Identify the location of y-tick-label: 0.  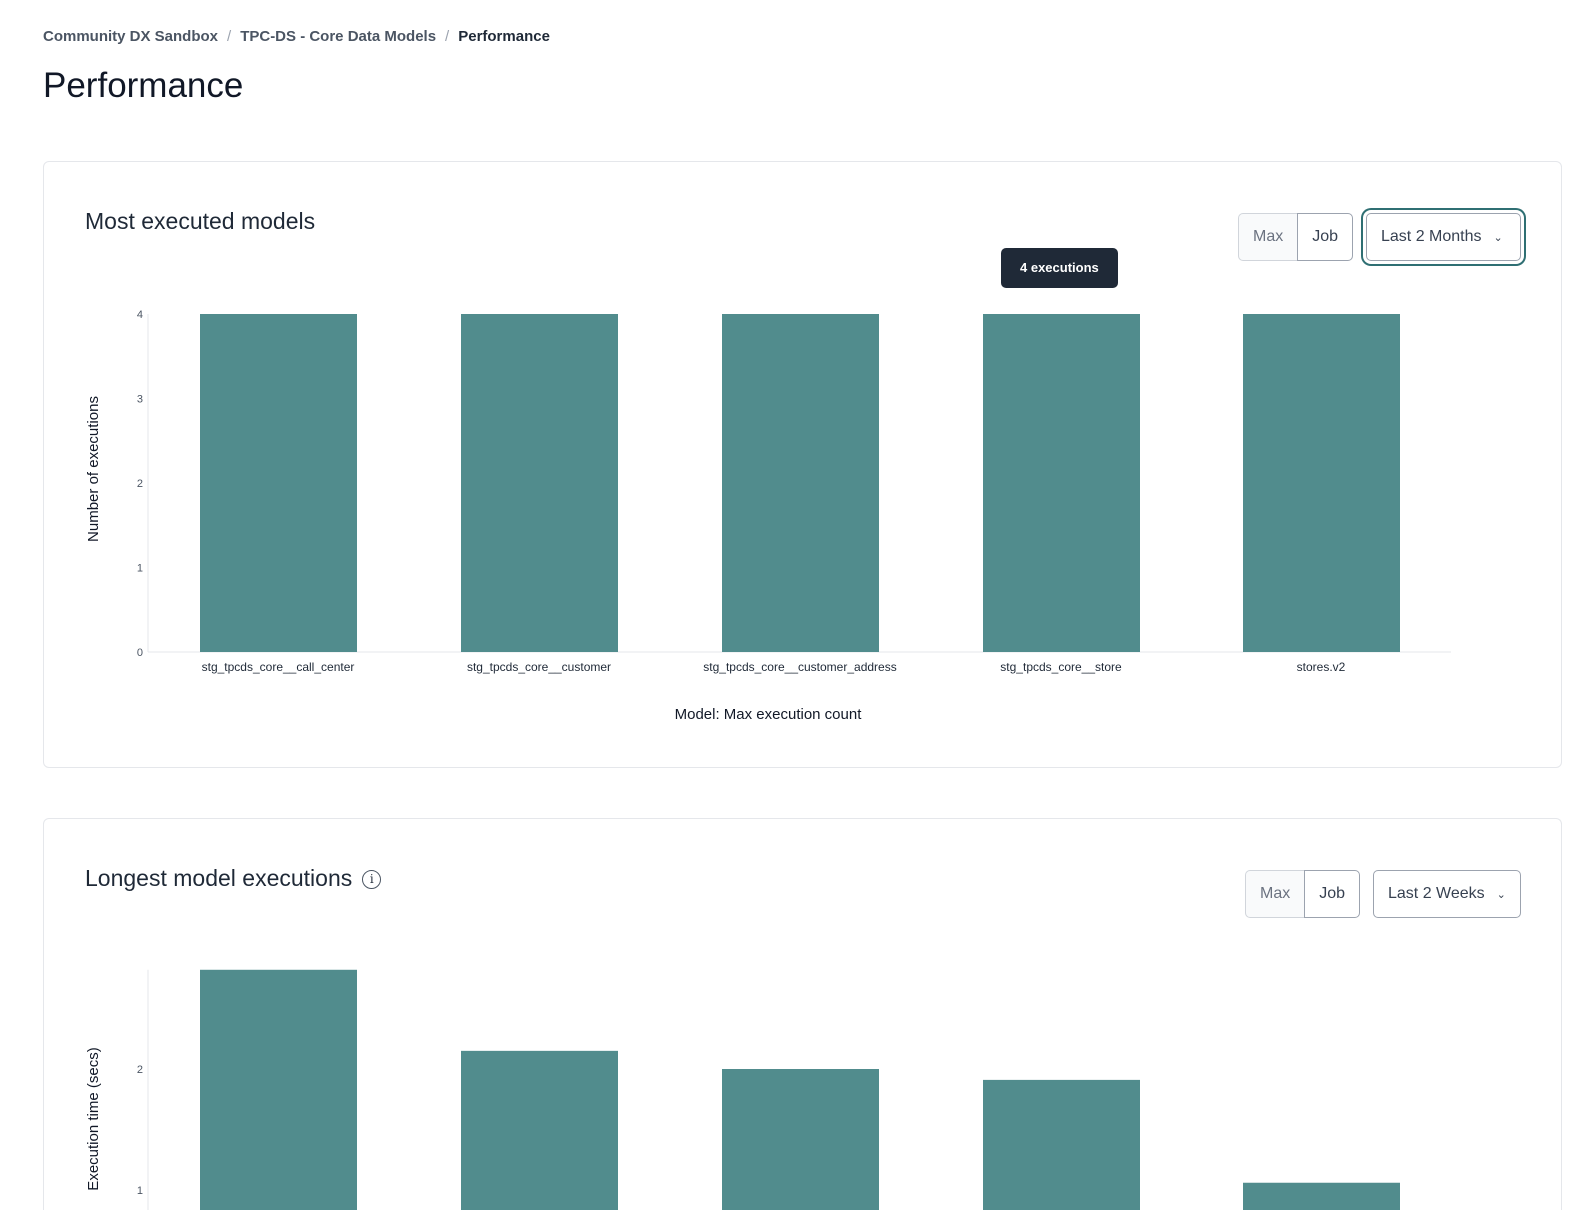
(140, 653).